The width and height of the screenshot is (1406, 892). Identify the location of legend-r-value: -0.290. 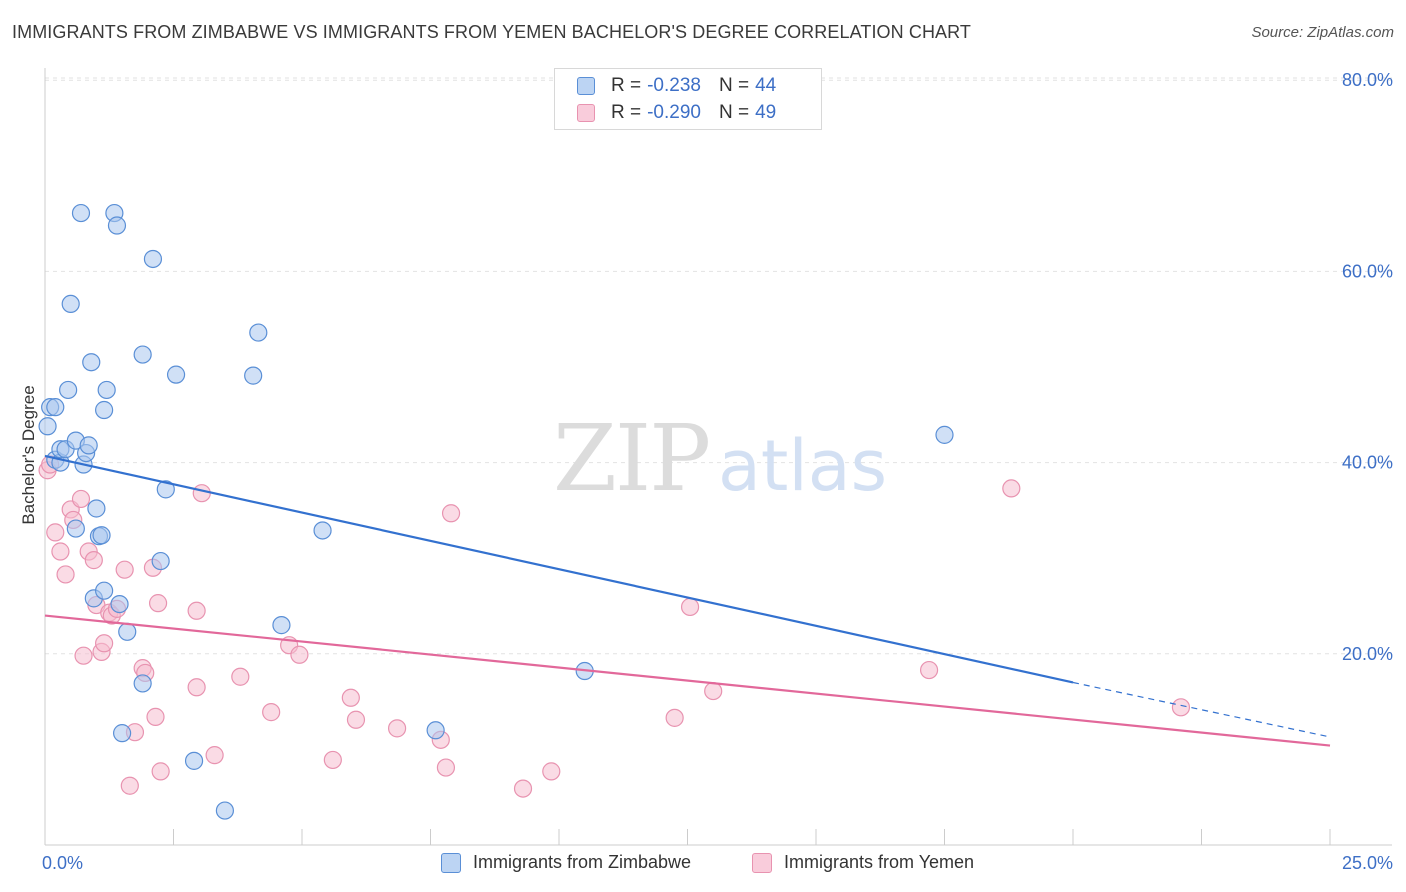
(674, 112).